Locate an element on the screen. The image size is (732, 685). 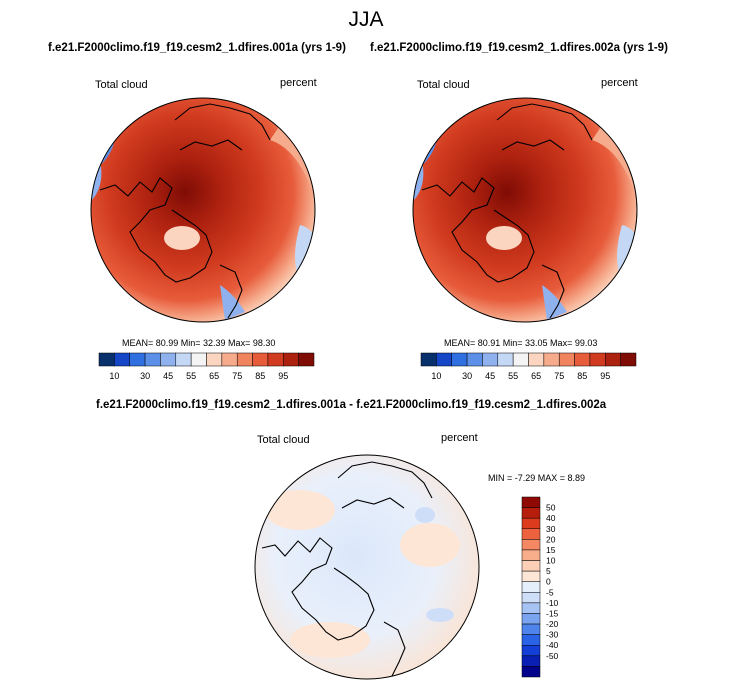
panel2-colorbar-tick-85: 85 is located at coordinates (582, 376).